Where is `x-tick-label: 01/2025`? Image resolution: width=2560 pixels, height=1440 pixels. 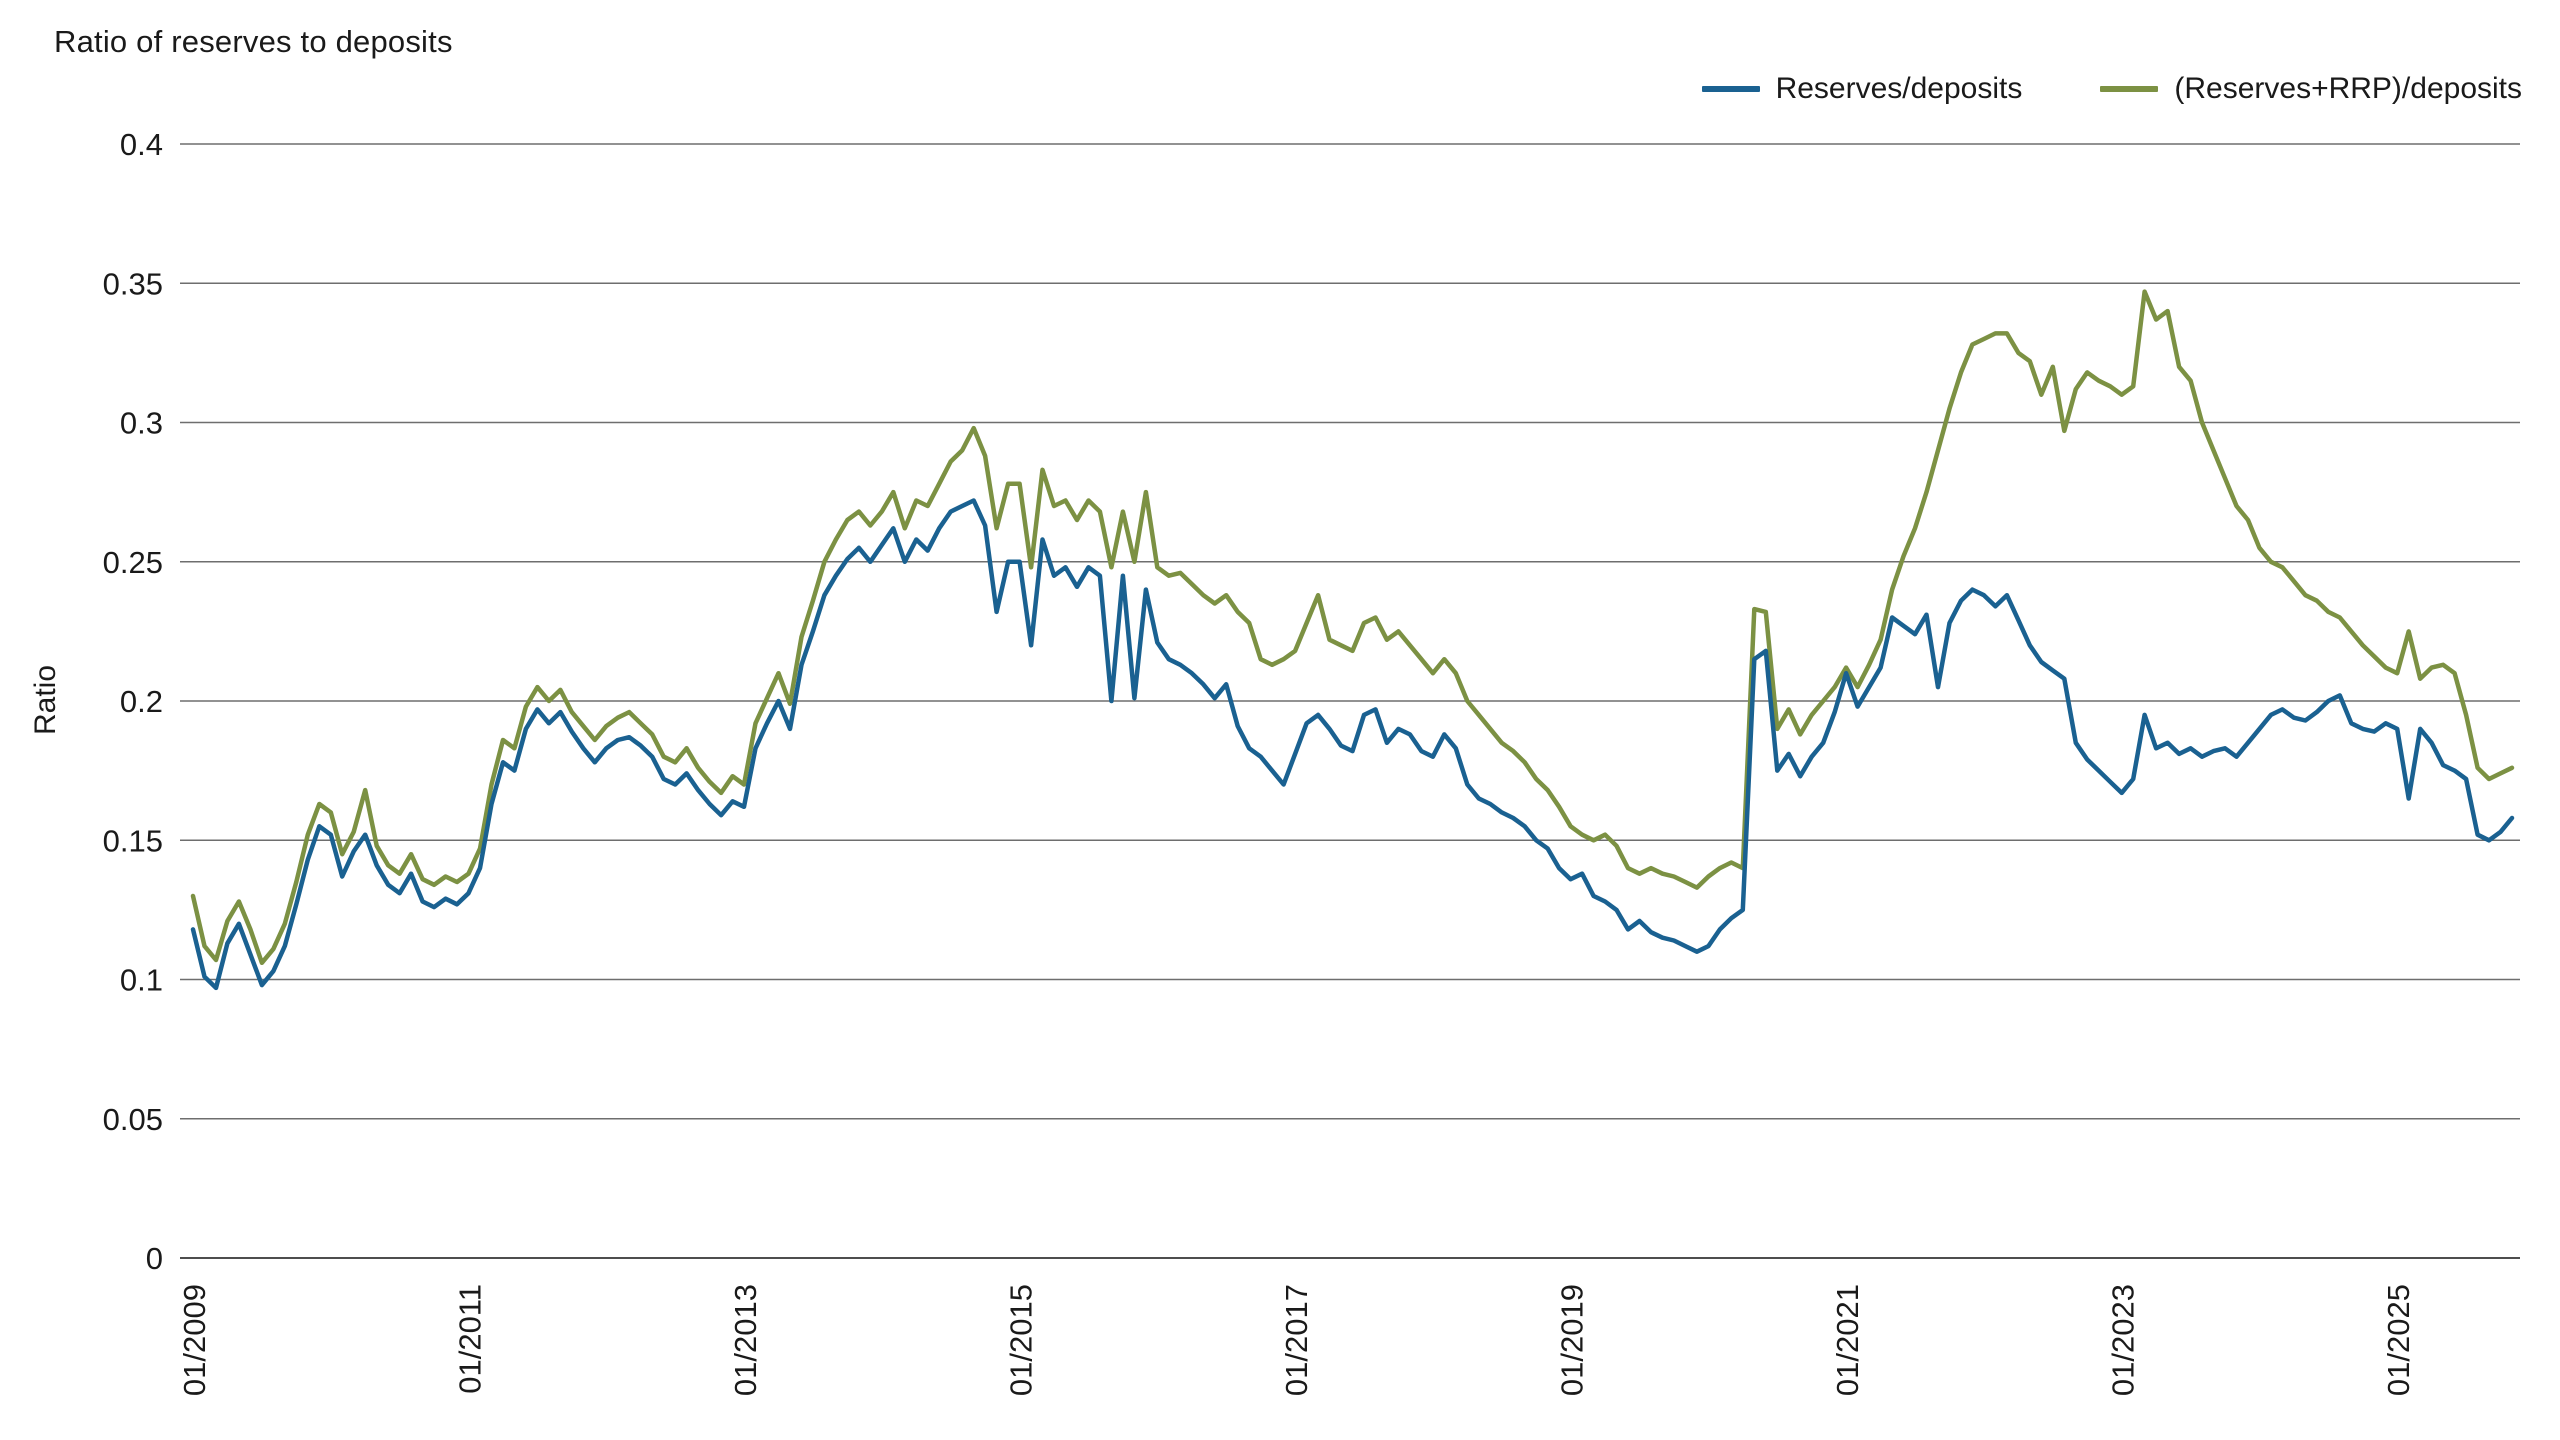 x-tick-label: 01/2025 is located at coordinates (2398, 1340).